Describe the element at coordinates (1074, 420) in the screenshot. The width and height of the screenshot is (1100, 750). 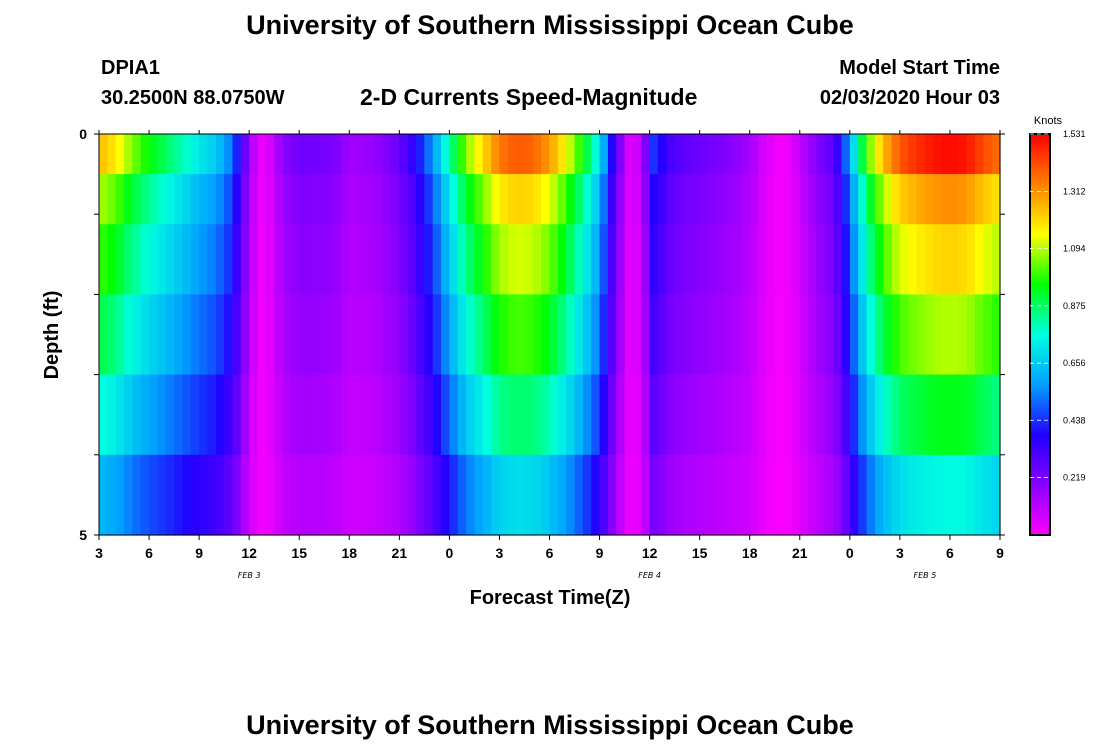
I see `colorbar-tick-label: 0.438` at that location.